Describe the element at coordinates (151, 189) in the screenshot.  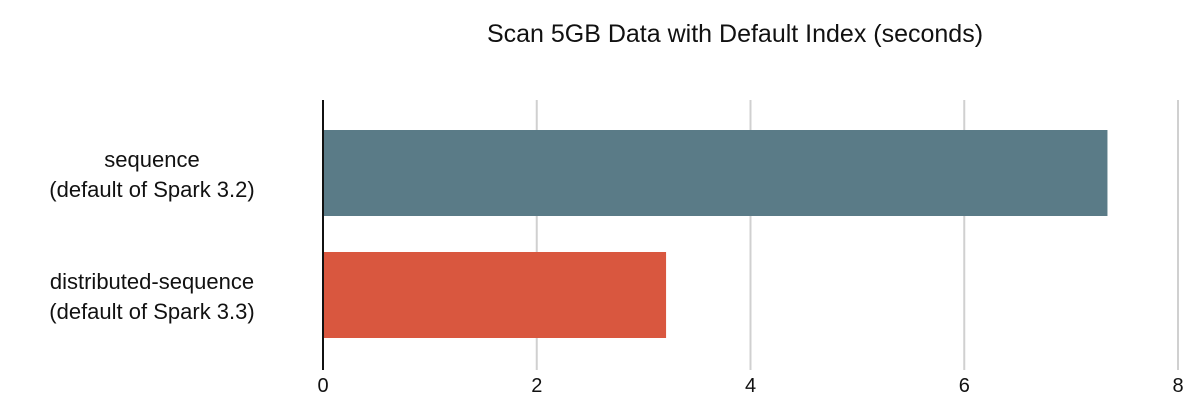
I see `category-label: (default of Spark 3.2)` at that location.